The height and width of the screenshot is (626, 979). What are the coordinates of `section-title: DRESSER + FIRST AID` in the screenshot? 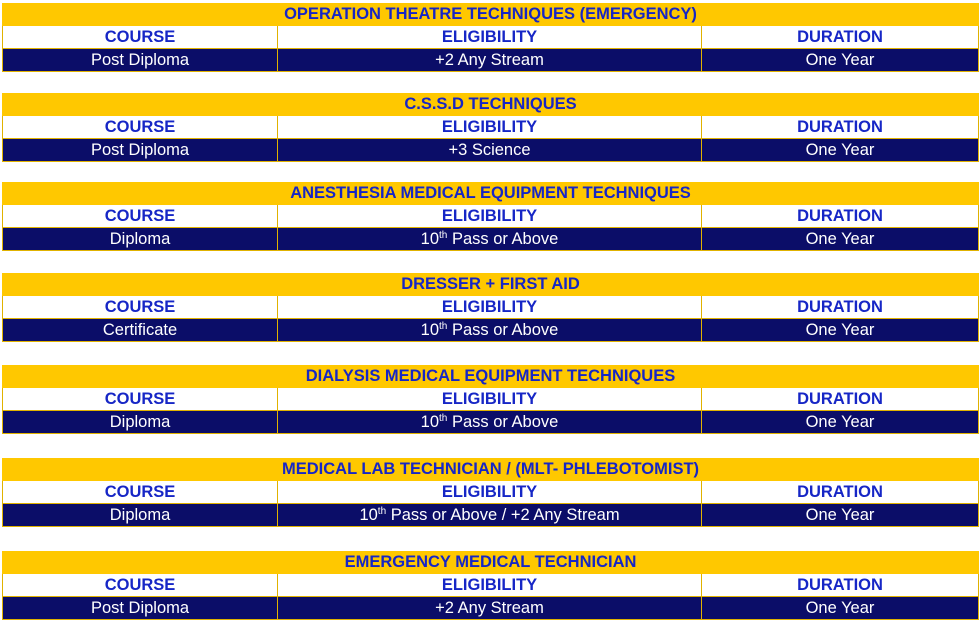 It's located at (490, 284).